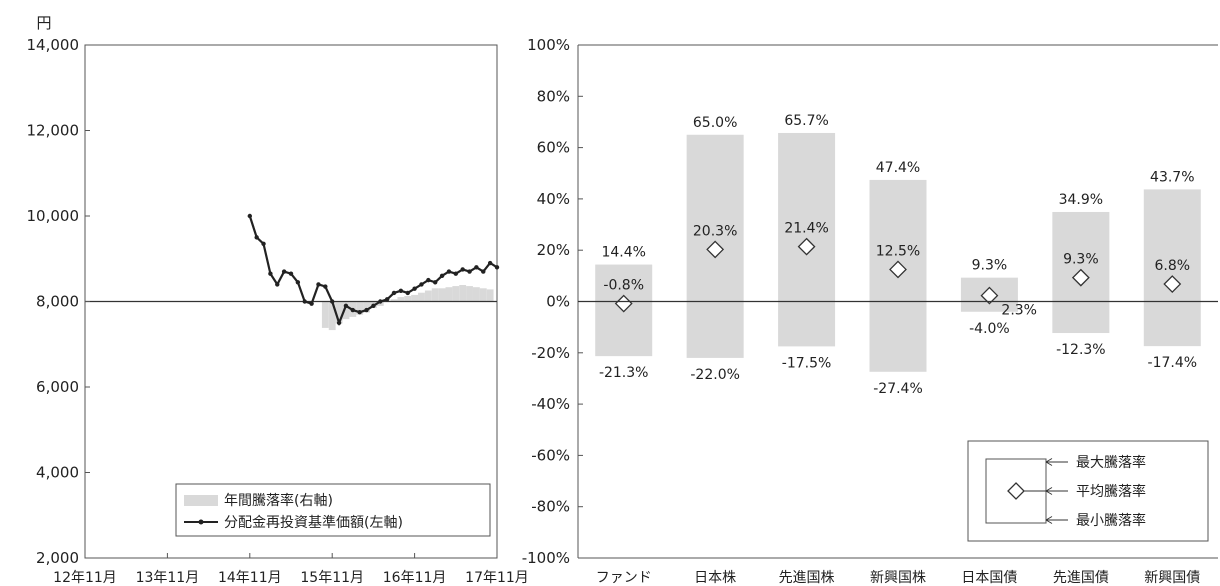  I want to click on avg-label: 6.8%, so click(1172, 266).